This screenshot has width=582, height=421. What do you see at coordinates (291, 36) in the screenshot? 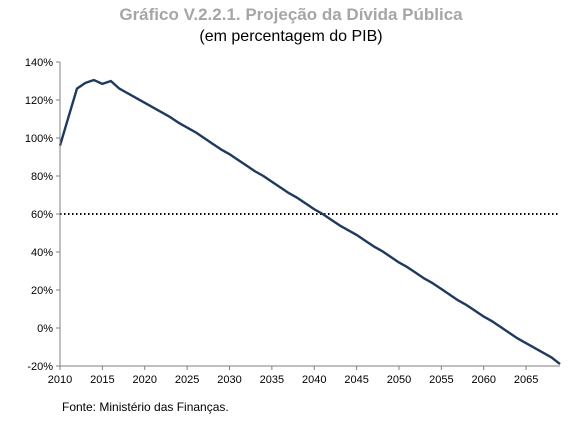
I see `chart-subtitle: (em percentagem do PIB)` at bounding box center [291, 36].